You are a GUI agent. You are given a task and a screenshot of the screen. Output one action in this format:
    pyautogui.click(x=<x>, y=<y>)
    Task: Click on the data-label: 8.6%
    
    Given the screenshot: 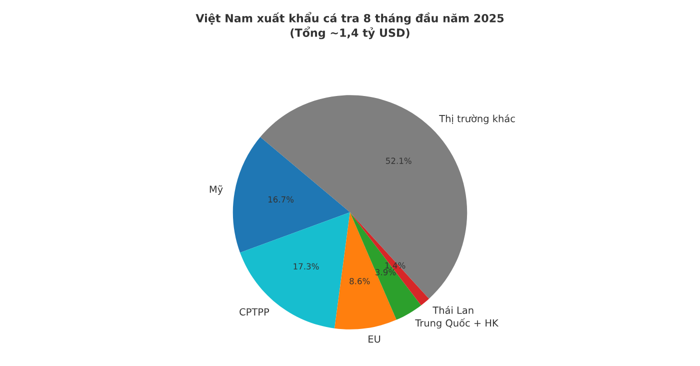 What is the action you would take?
    pyautogui.click(x=360, y=281)
    